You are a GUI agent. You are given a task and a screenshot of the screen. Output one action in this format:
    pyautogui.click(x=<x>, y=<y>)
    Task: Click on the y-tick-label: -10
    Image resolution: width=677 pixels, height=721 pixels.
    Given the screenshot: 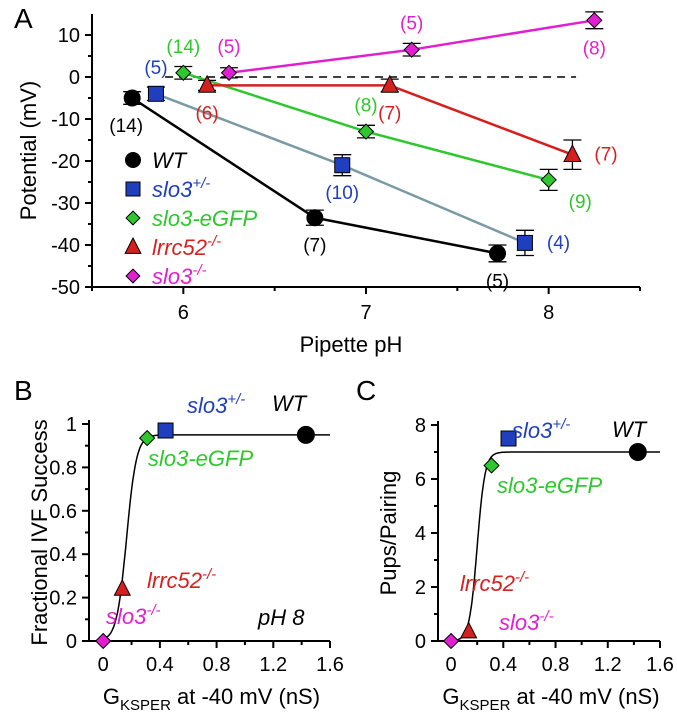 What is the action you would take?
    pyautogui.click(x=65, y=120)
    